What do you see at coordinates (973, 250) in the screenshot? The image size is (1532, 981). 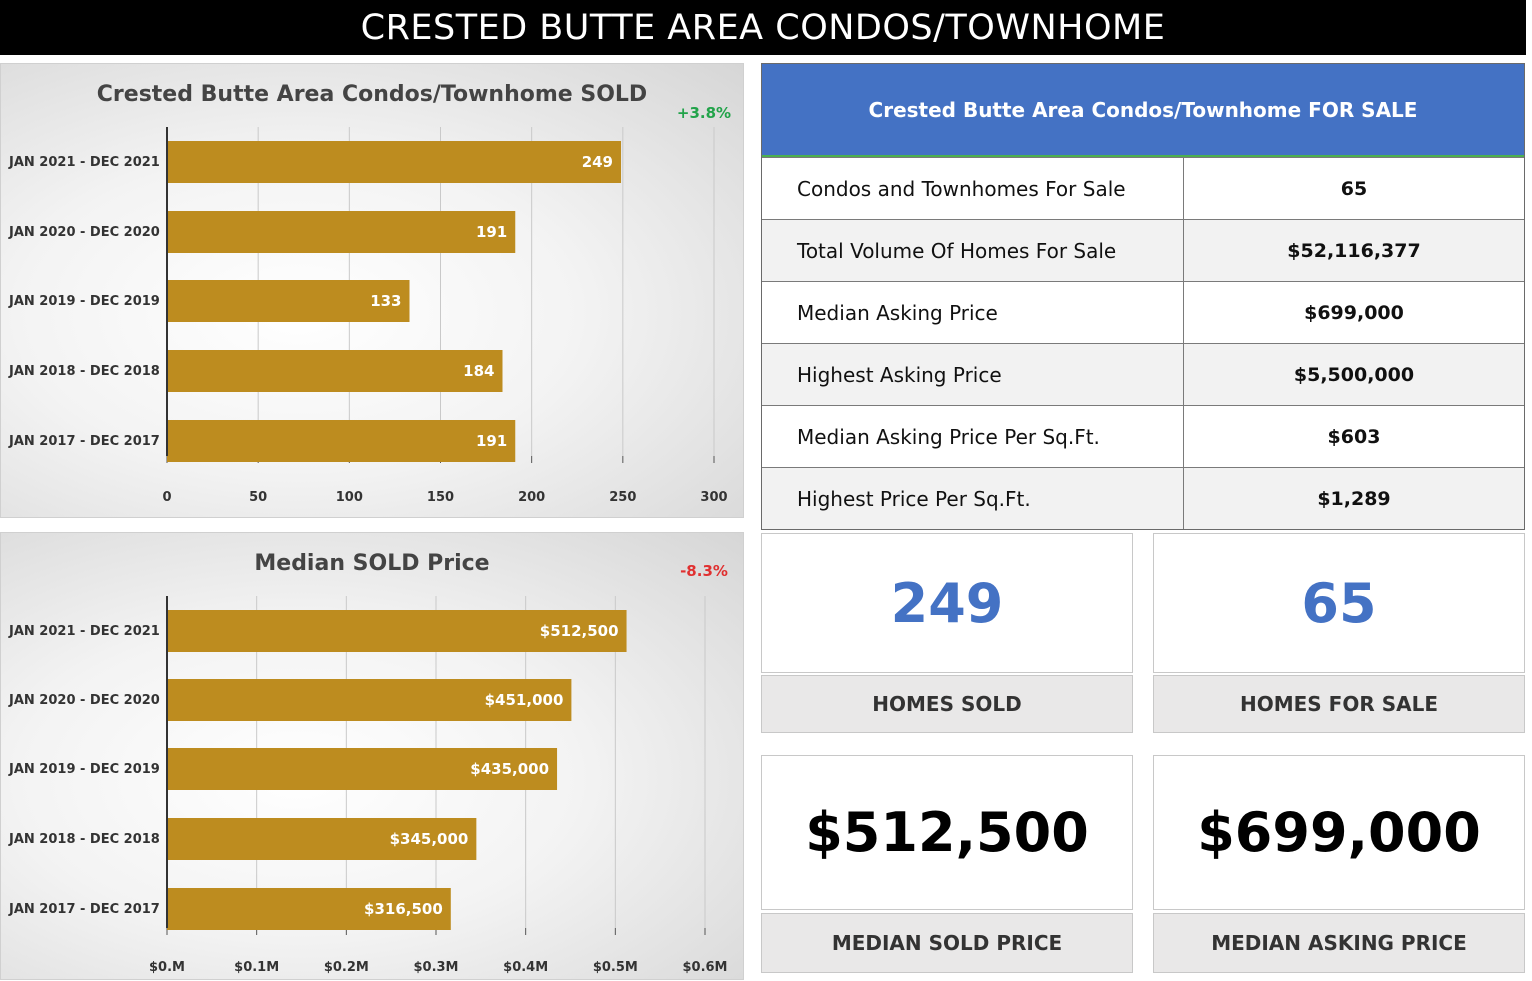 I see `row-label: Total Volume Of Homes For Sale` at bounding box center [973, 250].